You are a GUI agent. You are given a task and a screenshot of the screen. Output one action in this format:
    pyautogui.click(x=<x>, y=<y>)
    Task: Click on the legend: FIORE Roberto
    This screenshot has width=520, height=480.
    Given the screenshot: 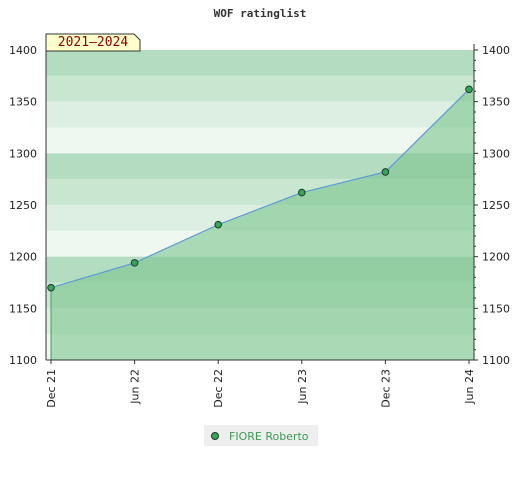 What is the action you would take?
    pyautogui.click(x=261, y=435)
    